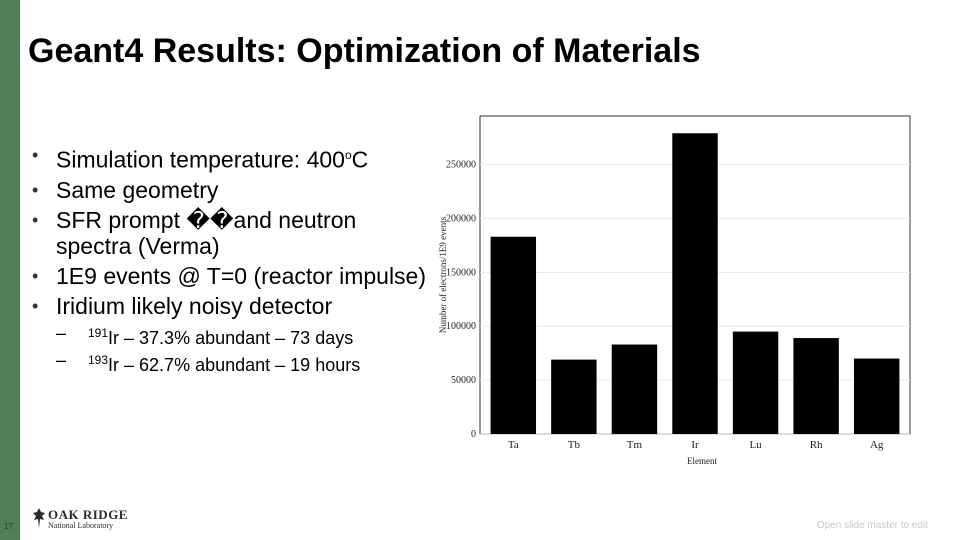 The width and height of the screenshot is (960, 540). What do you see at coordinates (634, 389) in the screenshot?
I see `bar-tm` at bounding box center [634, 389].